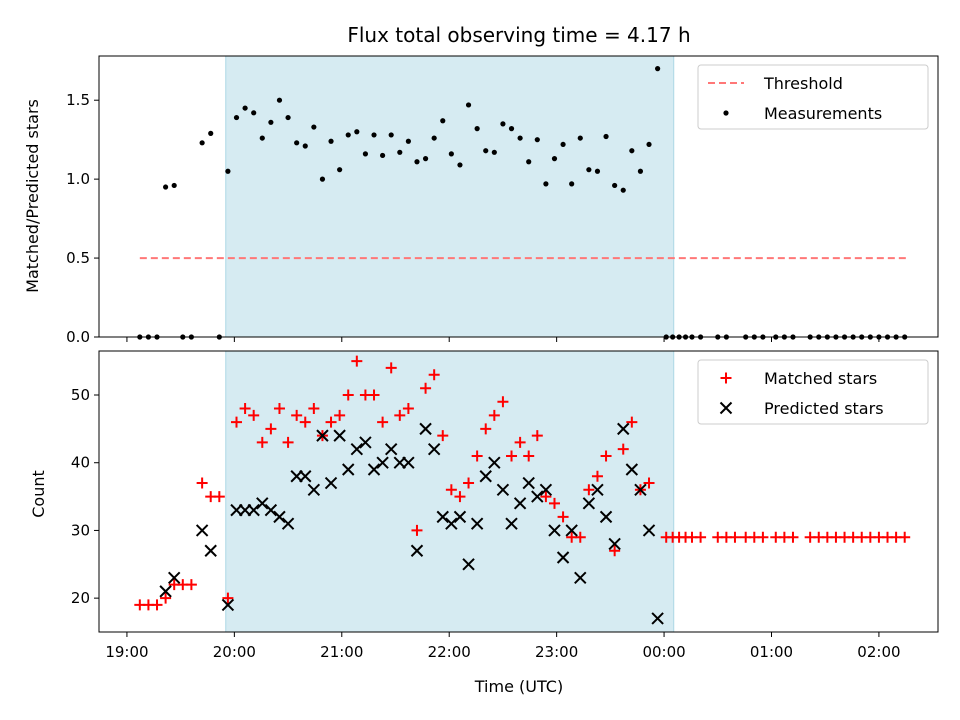 The width and height of the screenshot is (960, 720). What do you see at coordinates (78, 100) in the screenshot?
I see `y-tick-label: 1.5` at bounding box center [78, 100].